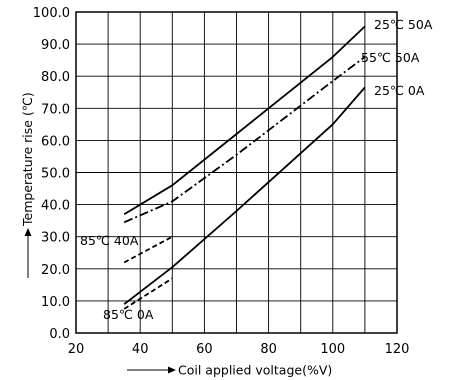 Image resolution: width=457 pixels, height=380 pixels. Describe the element at coordinates (55, 109) in the screenshot. I see `y-tick-label: 70.0` at that location.